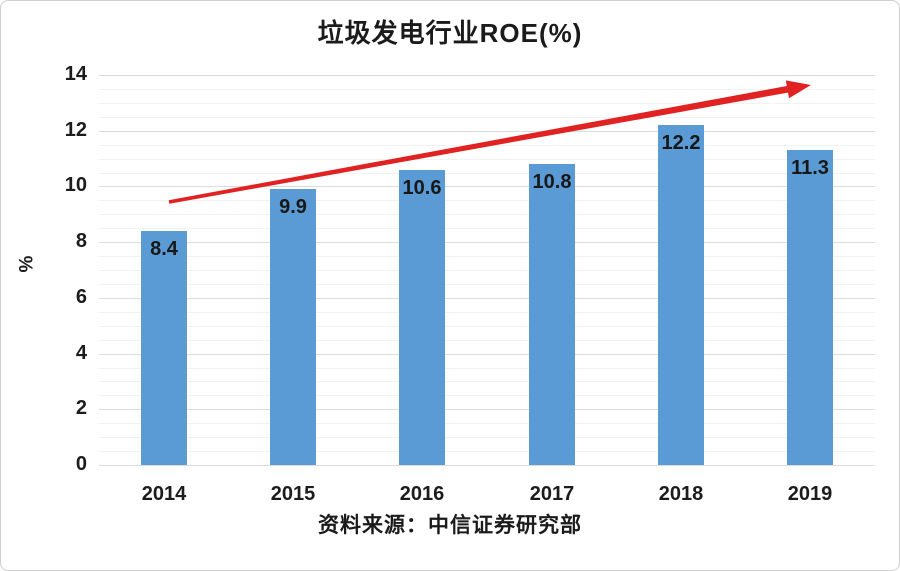  I want to click on bar-2016, so click(422, 317).